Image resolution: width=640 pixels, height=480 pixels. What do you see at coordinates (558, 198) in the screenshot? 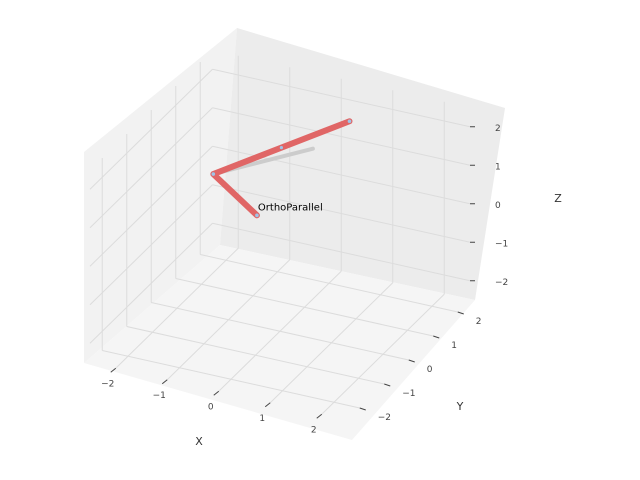
I see `z-axis-label: Z` at bounding box center [558, 198].